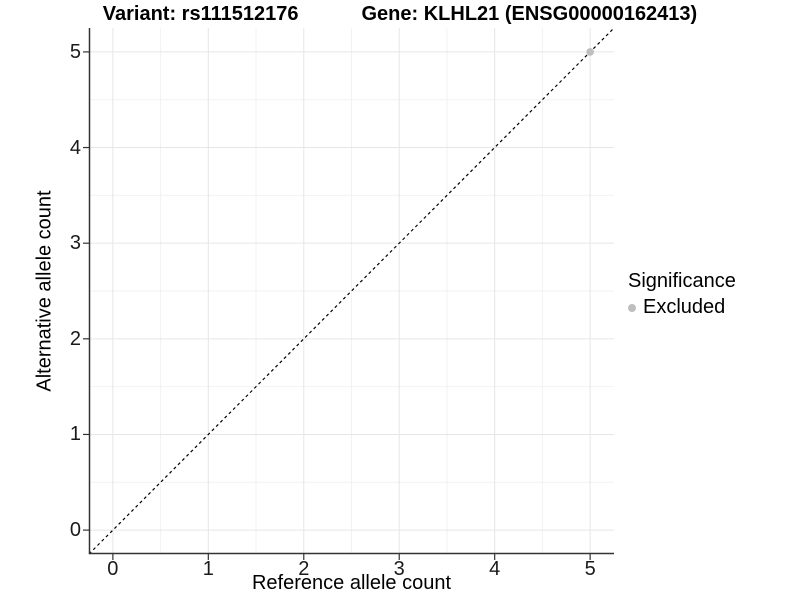  I want to click on x-axis-title: Reference allele count, so click(351, 583).